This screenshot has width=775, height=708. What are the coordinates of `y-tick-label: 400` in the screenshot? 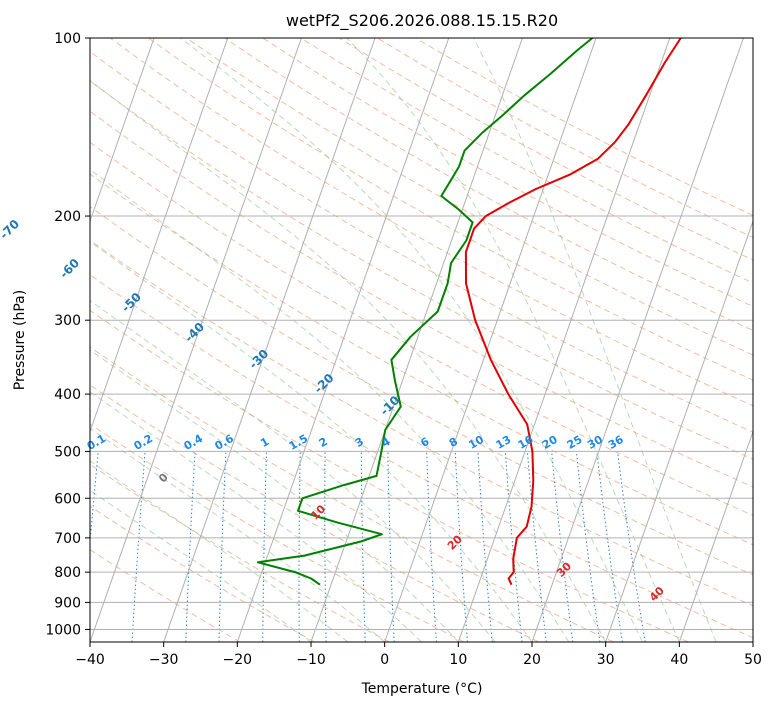 It's located at (67, 395).